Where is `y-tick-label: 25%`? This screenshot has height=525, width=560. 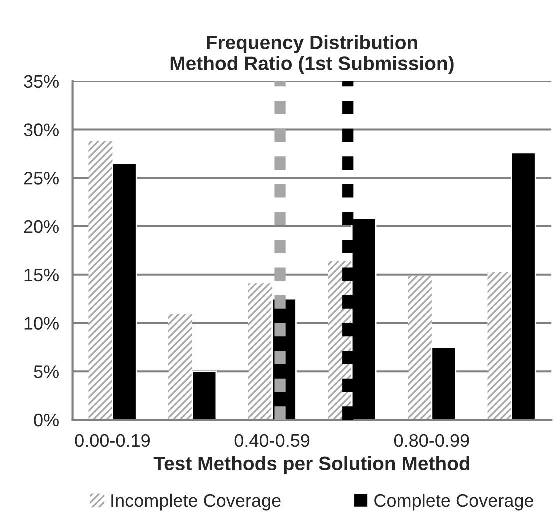 y-tick-label: 25% is located at coordinates (41, 178).